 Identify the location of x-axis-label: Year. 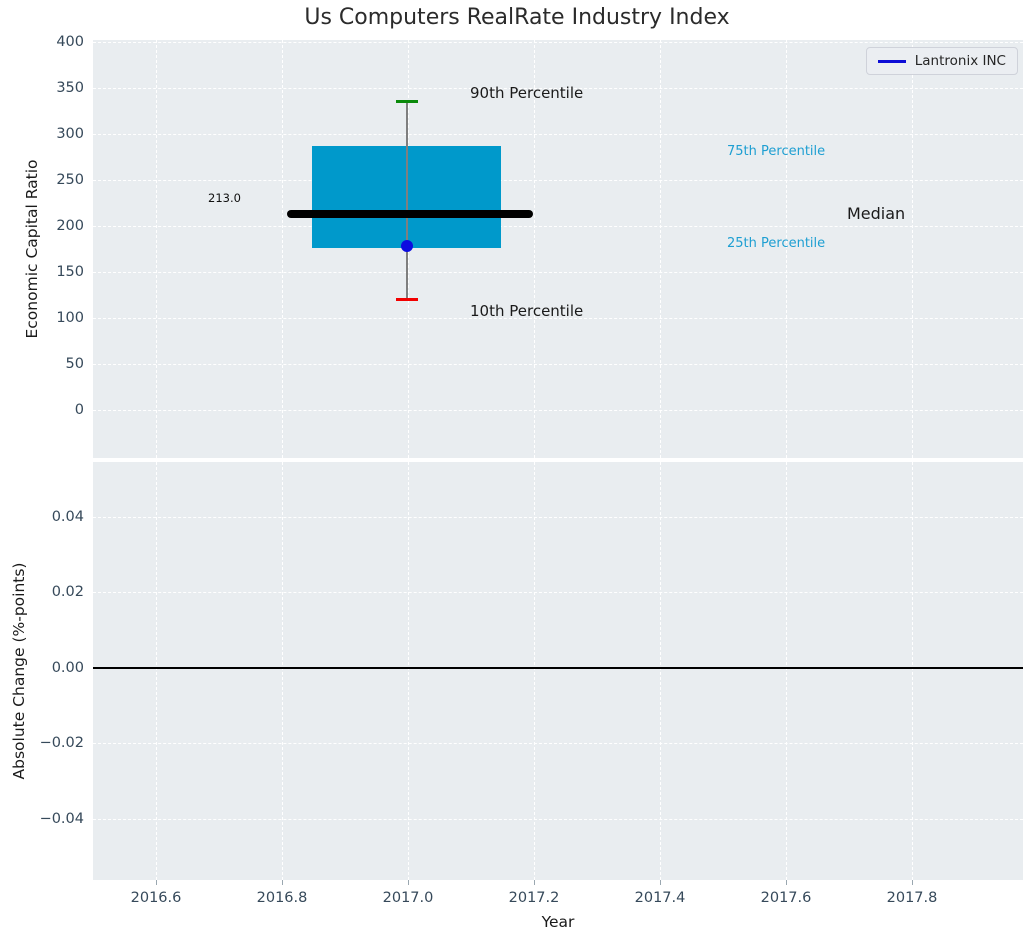
(558, 922).